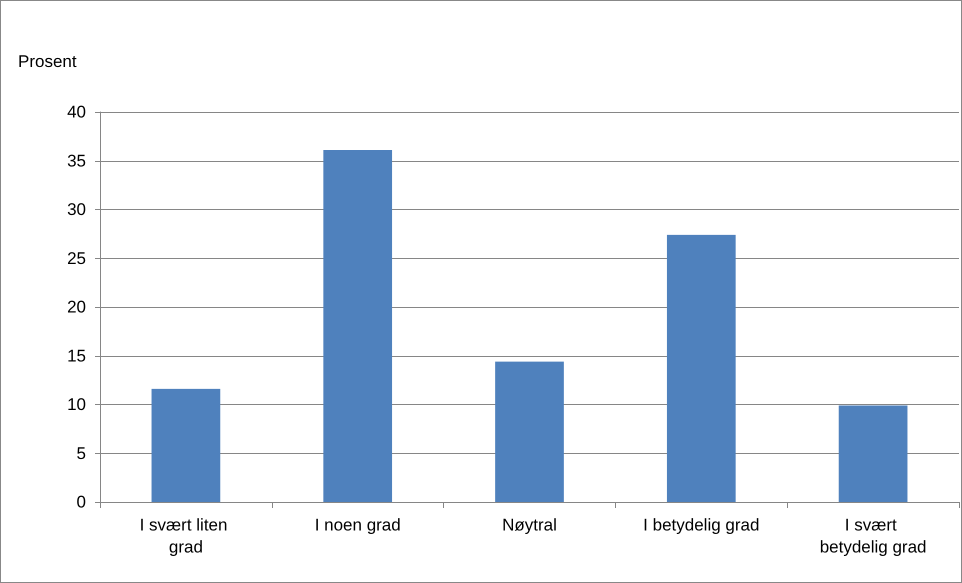  What do you see at coordinates (701, 525) in the screenshot?
I see `x-tick-label: I betydelig grad` at bounding box center [701, 525].